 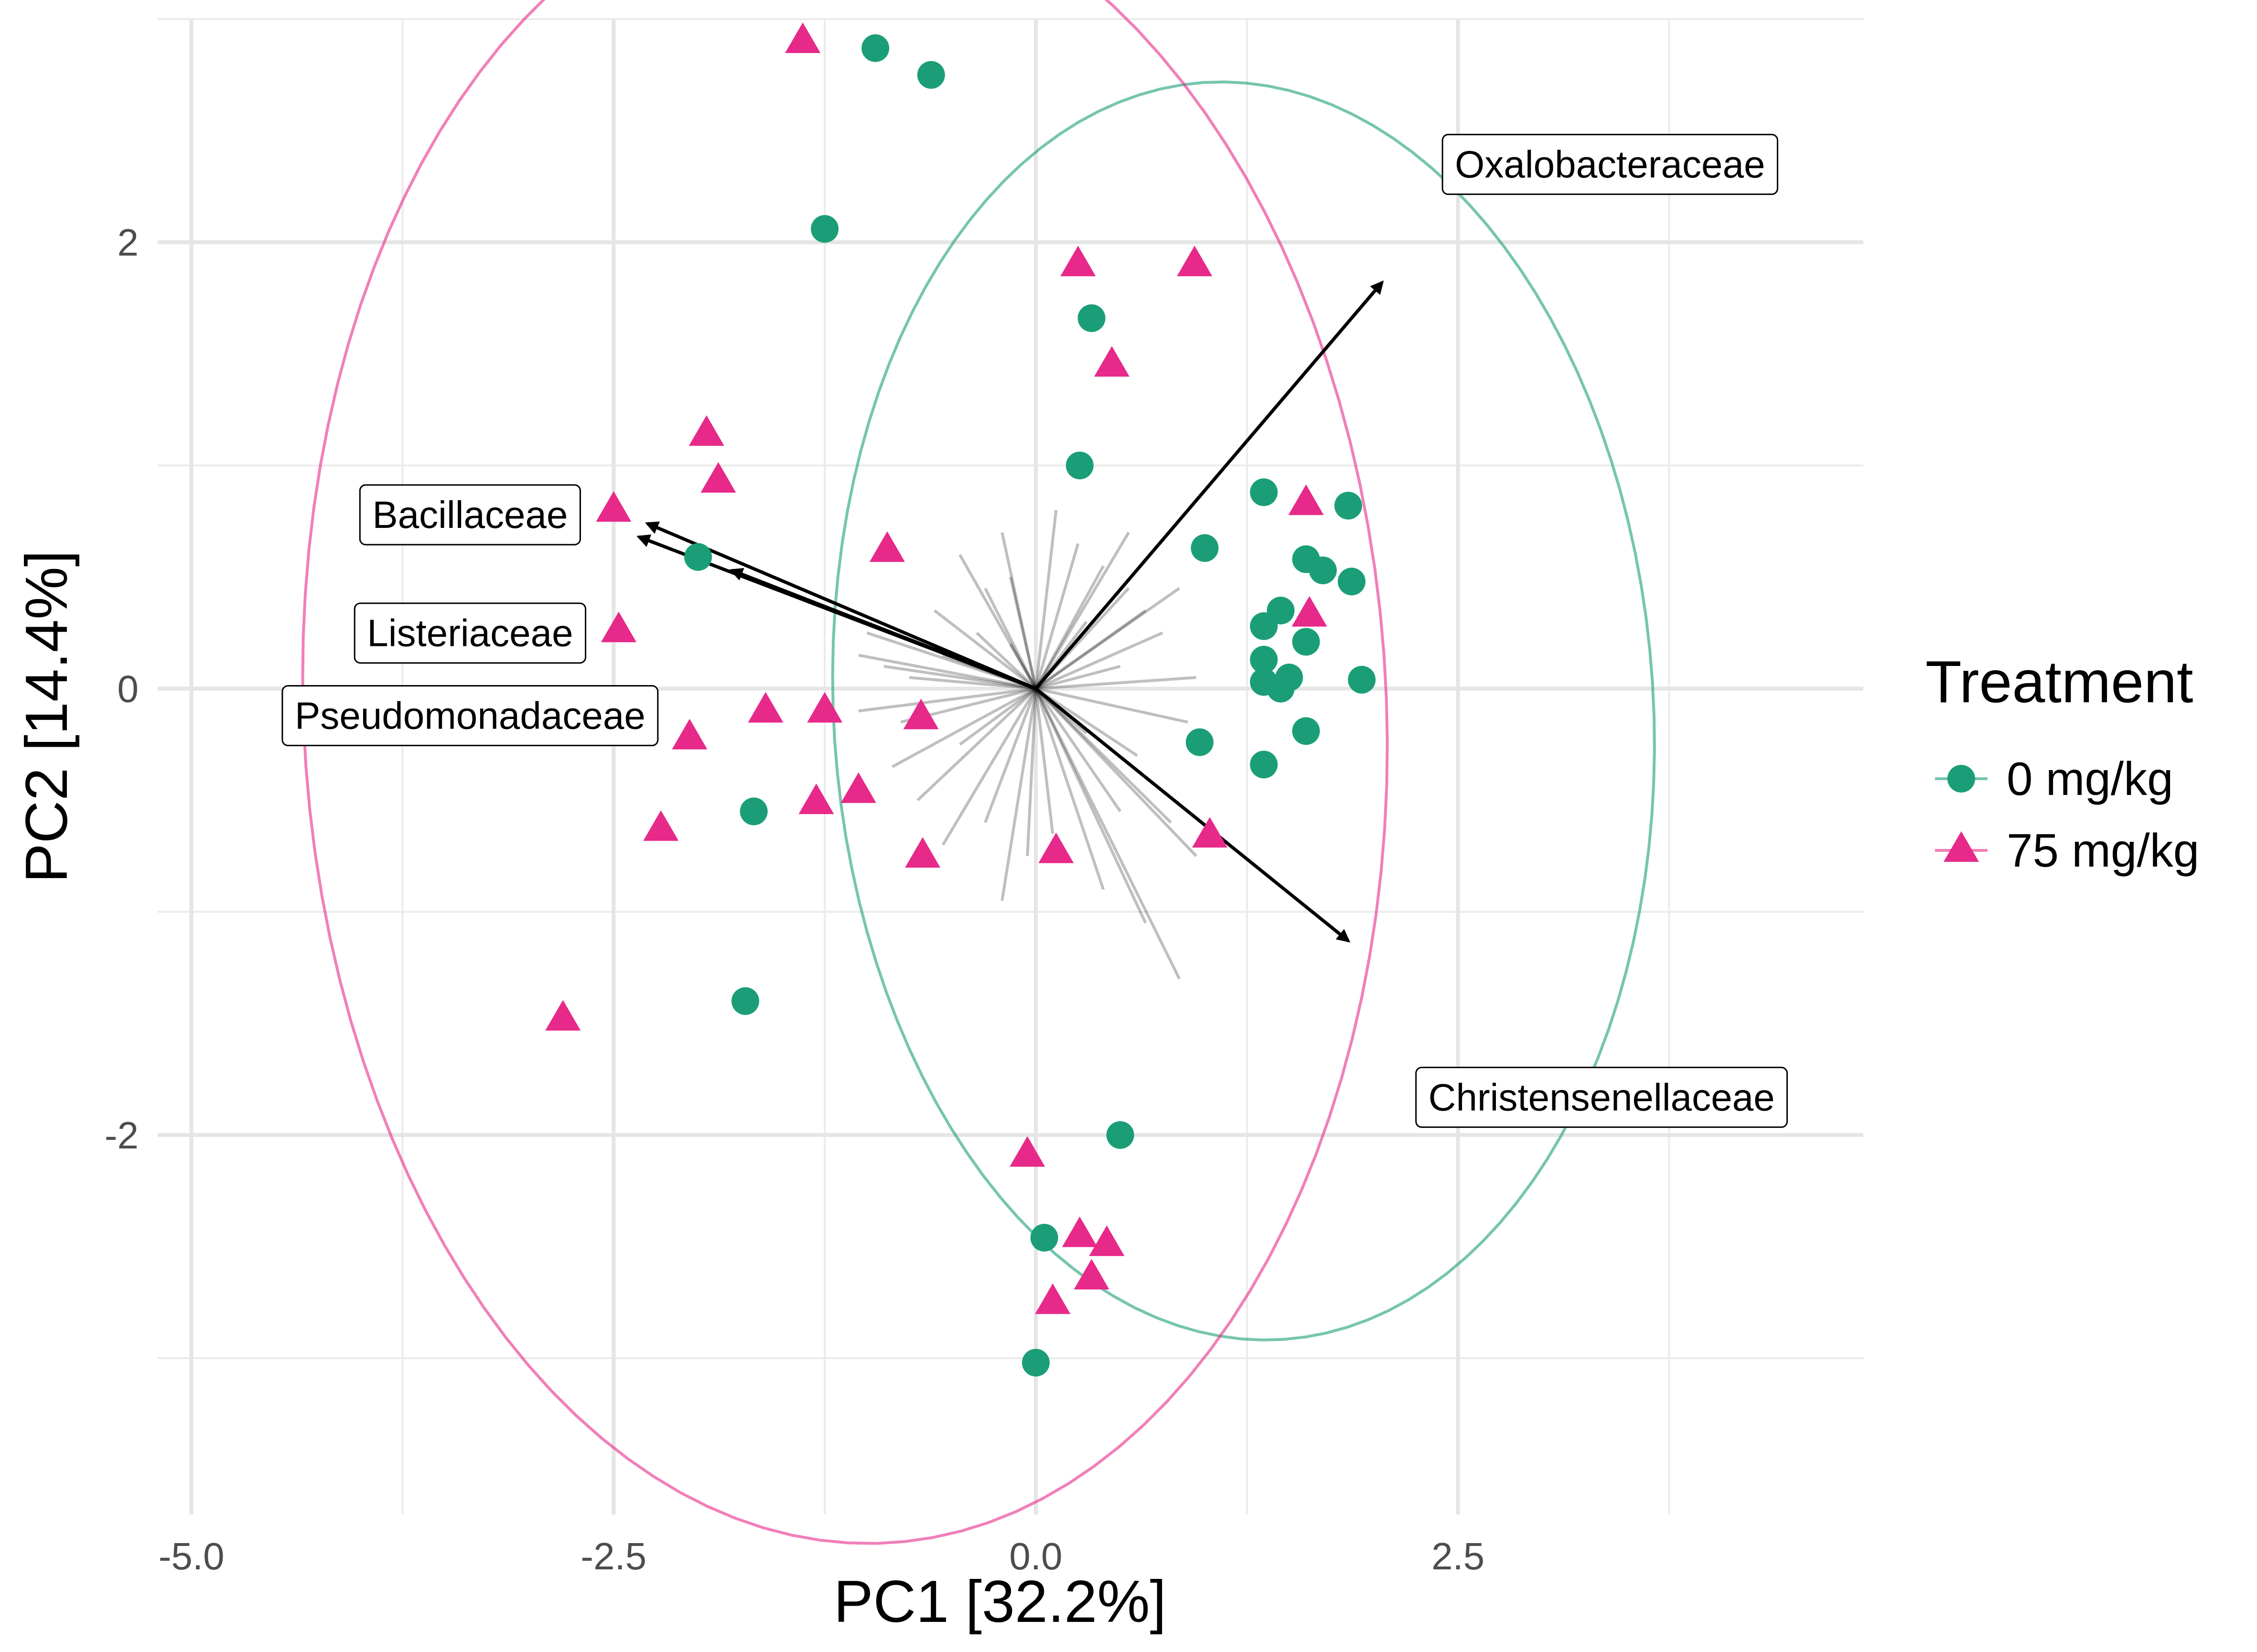 I want to click on y-tick-label: 2, so click(x=128, y=243).